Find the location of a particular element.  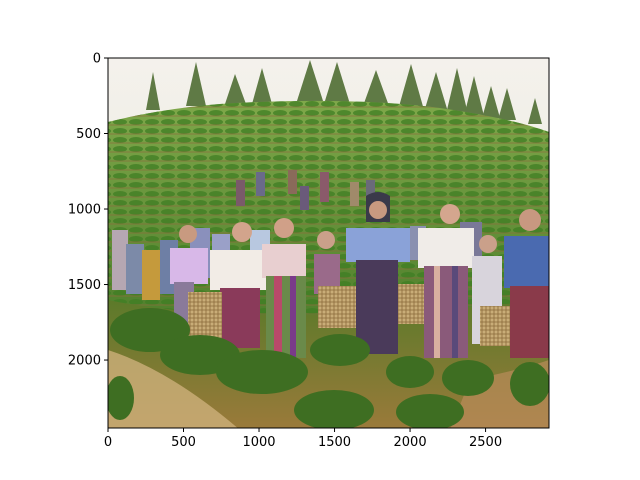

distant-figures is located at coordinates (305, 190).